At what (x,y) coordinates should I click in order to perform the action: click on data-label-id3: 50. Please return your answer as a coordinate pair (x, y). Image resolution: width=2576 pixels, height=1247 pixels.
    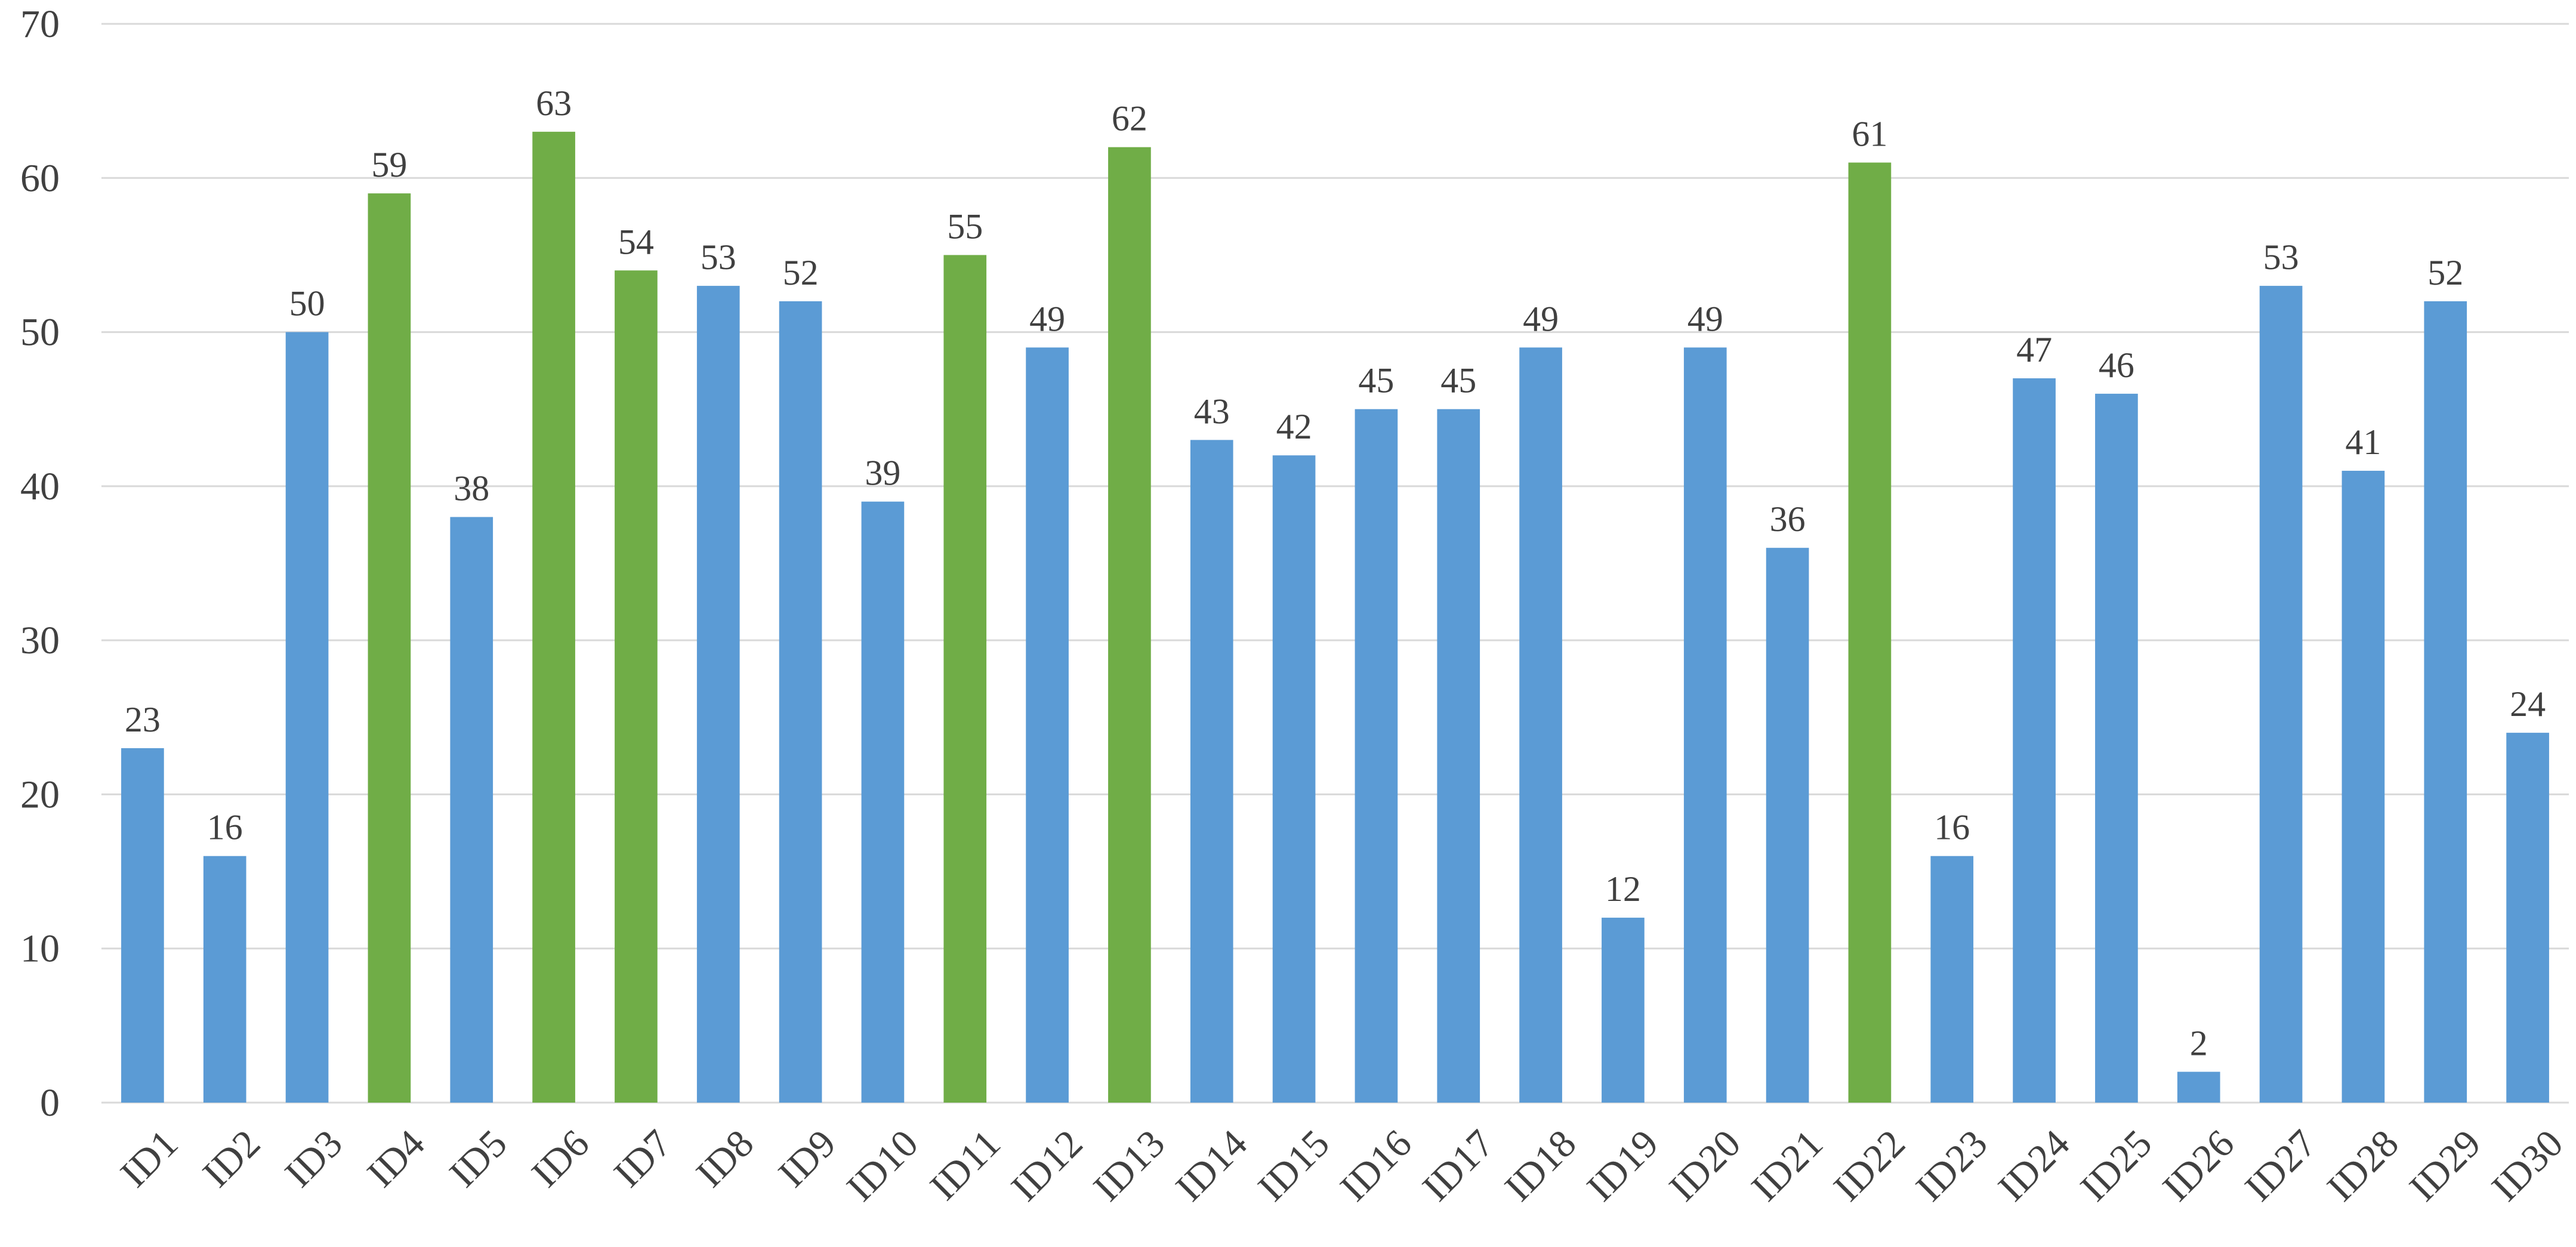
    Looking at the image, I should click on (307, 304).